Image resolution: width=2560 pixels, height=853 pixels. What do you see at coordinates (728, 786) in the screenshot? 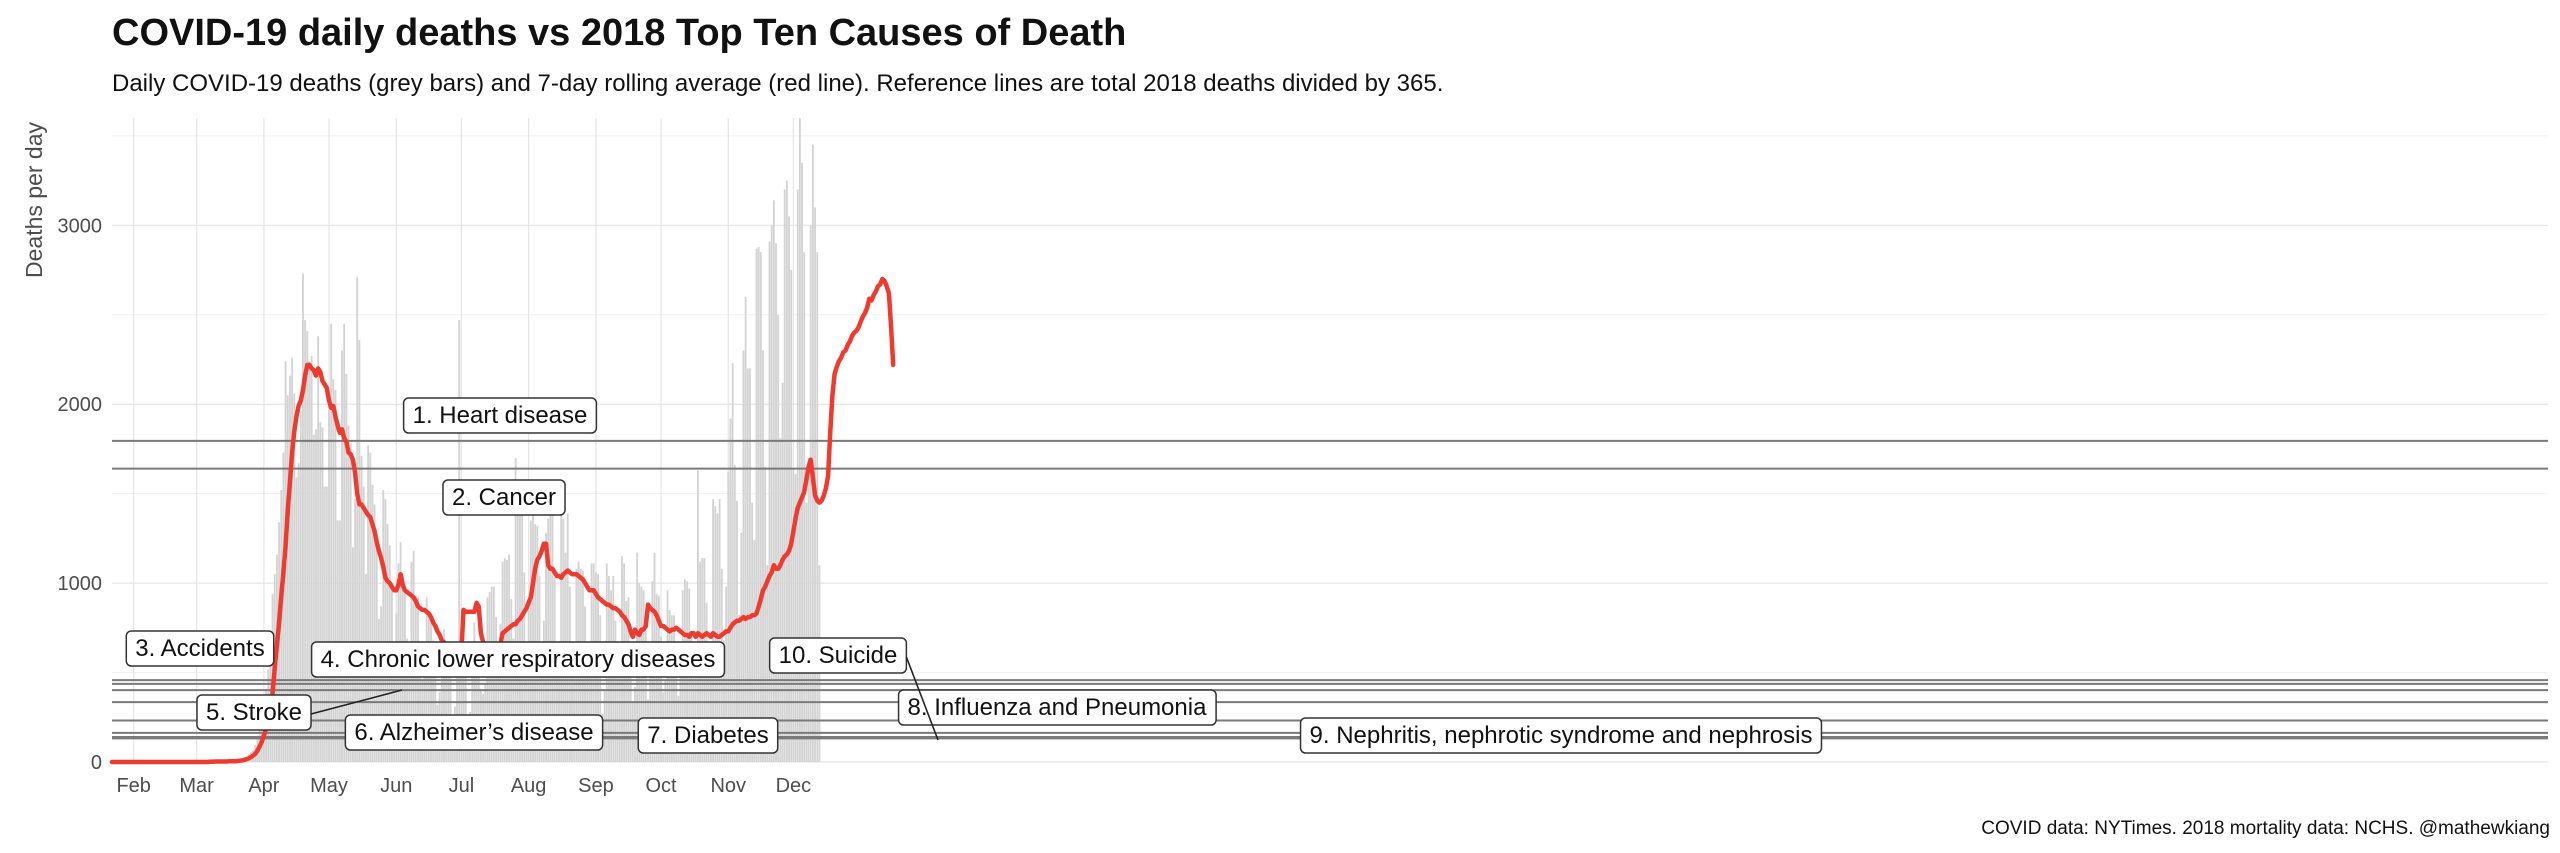
I see `x-tick-label: Nov` at bounding box center [728, 786].